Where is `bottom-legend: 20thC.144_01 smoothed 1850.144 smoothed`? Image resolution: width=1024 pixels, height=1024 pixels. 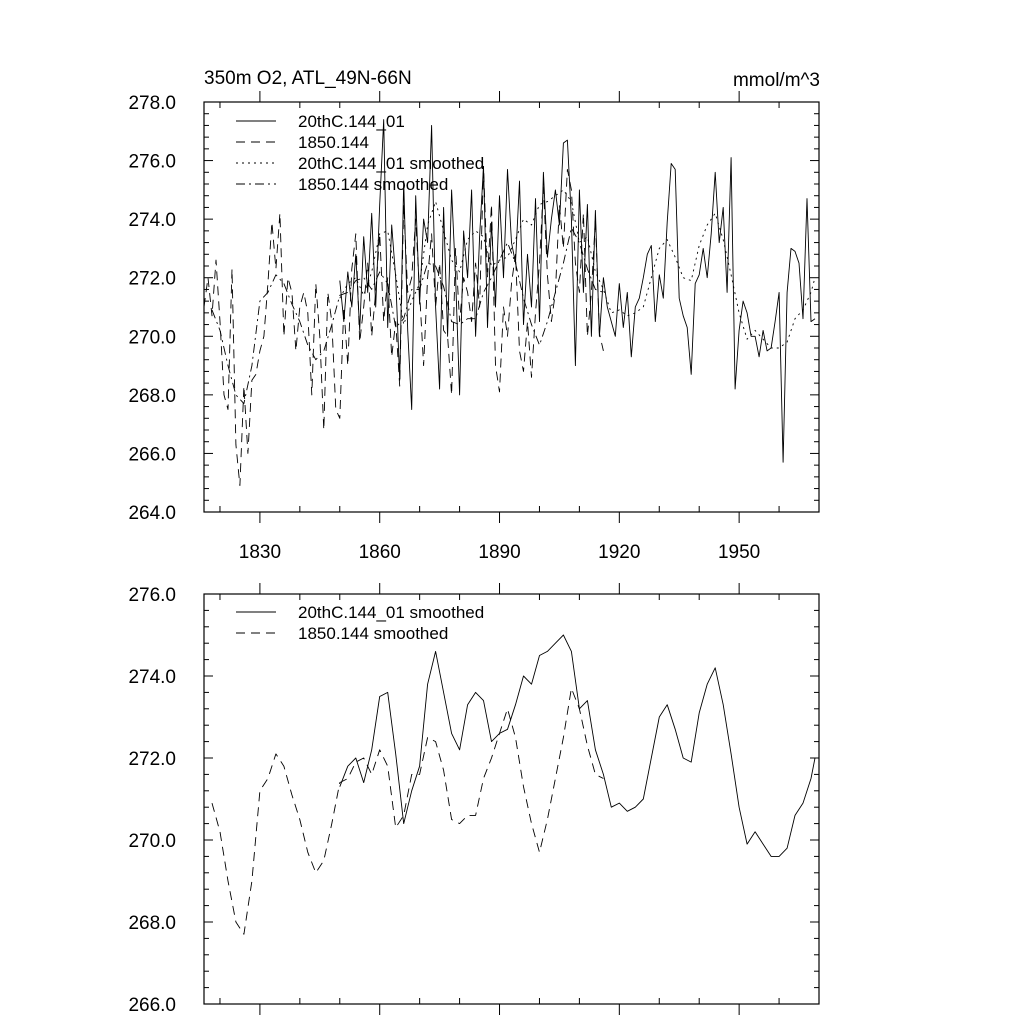 bottom-legend: 20thC.144_01 smoothed 1850.144 smoothed is located at coordinates (360, 623).